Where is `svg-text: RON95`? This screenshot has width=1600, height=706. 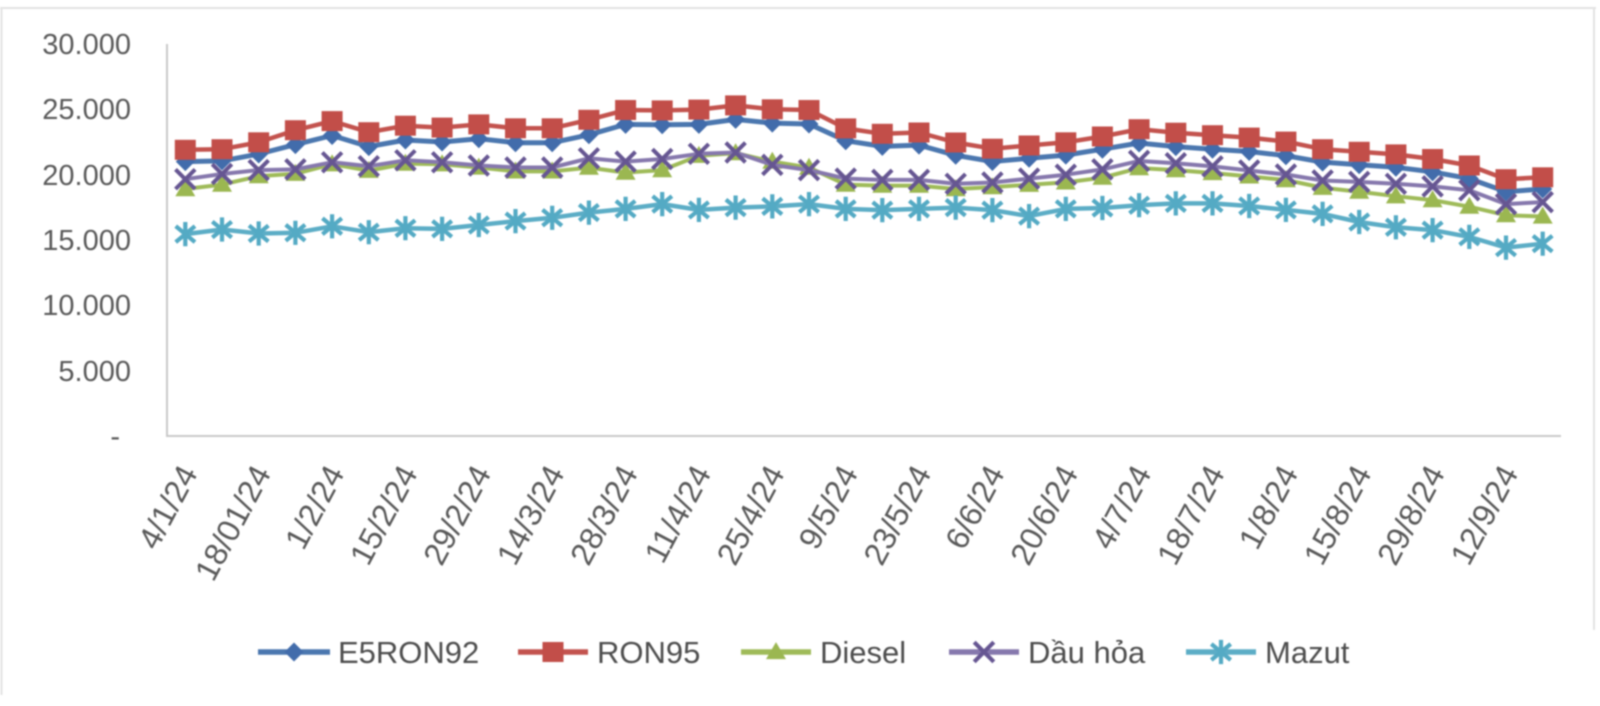
svg-text: RON95 is located at coordinates (648, 652).